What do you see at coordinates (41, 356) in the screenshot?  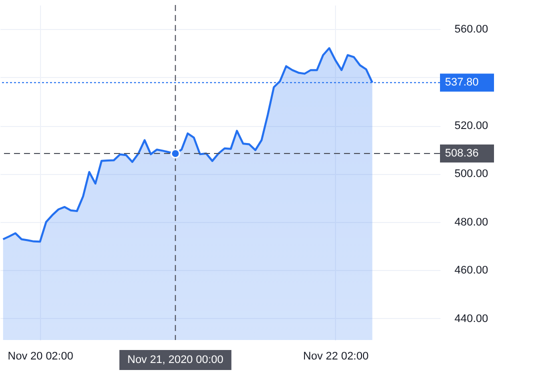 I see `x-tick-label: Nov 20 02:00` at bounding box center [41, 356].